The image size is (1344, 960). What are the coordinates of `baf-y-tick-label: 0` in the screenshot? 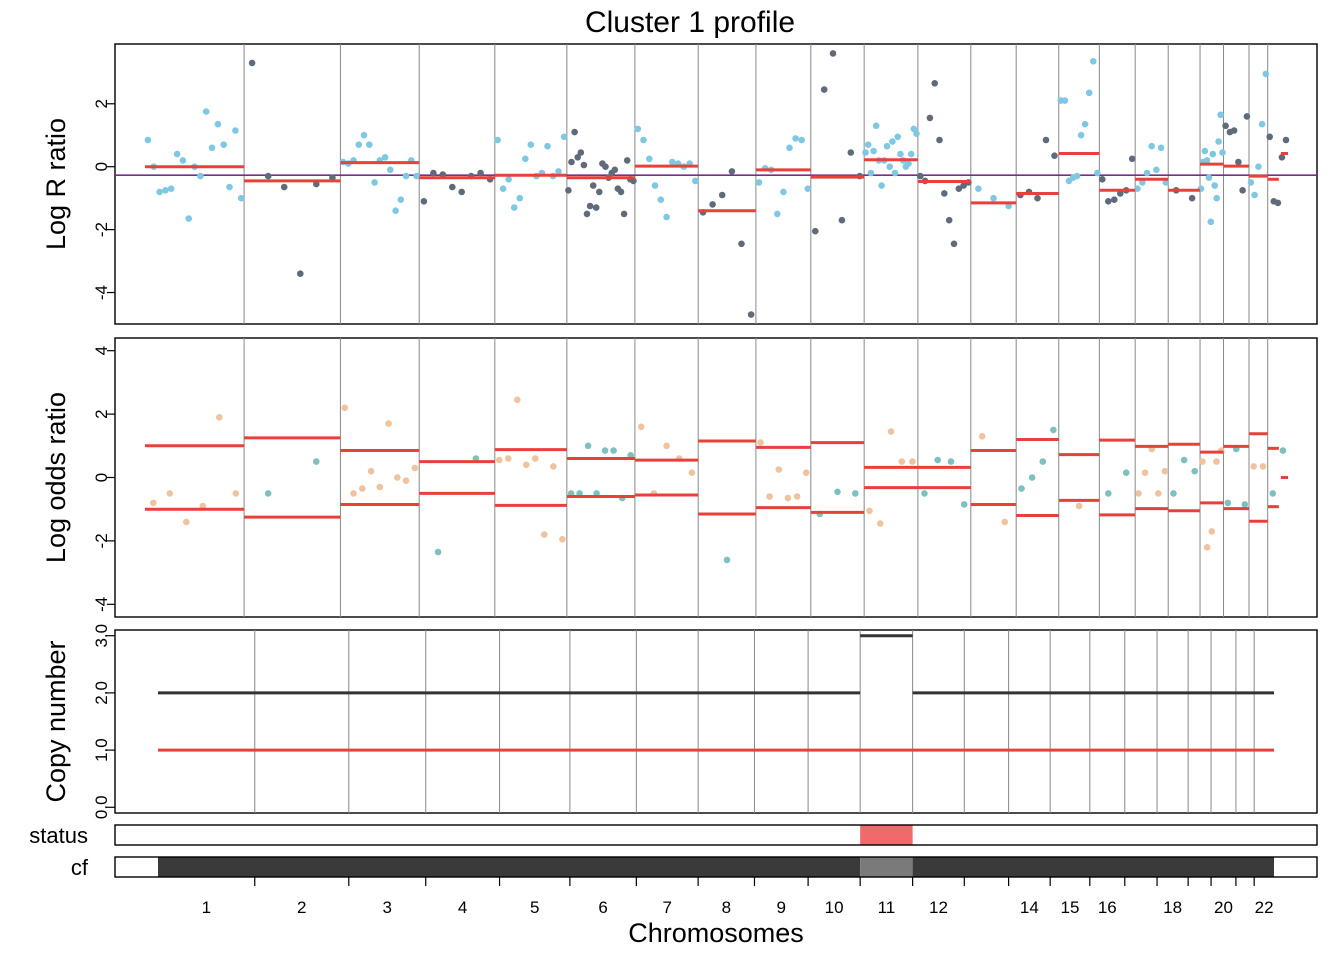 It's located at (101, 477).